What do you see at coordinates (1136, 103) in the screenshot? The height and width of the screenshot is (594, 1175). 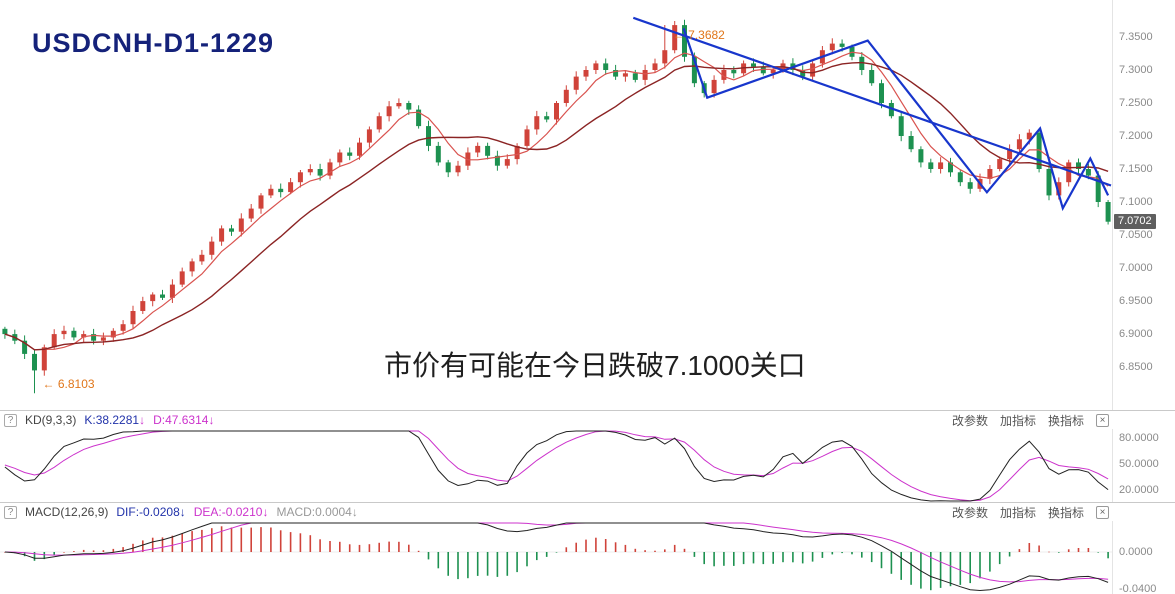 I see `axis-label: 7.2500` at bounding box center [1136, 103].